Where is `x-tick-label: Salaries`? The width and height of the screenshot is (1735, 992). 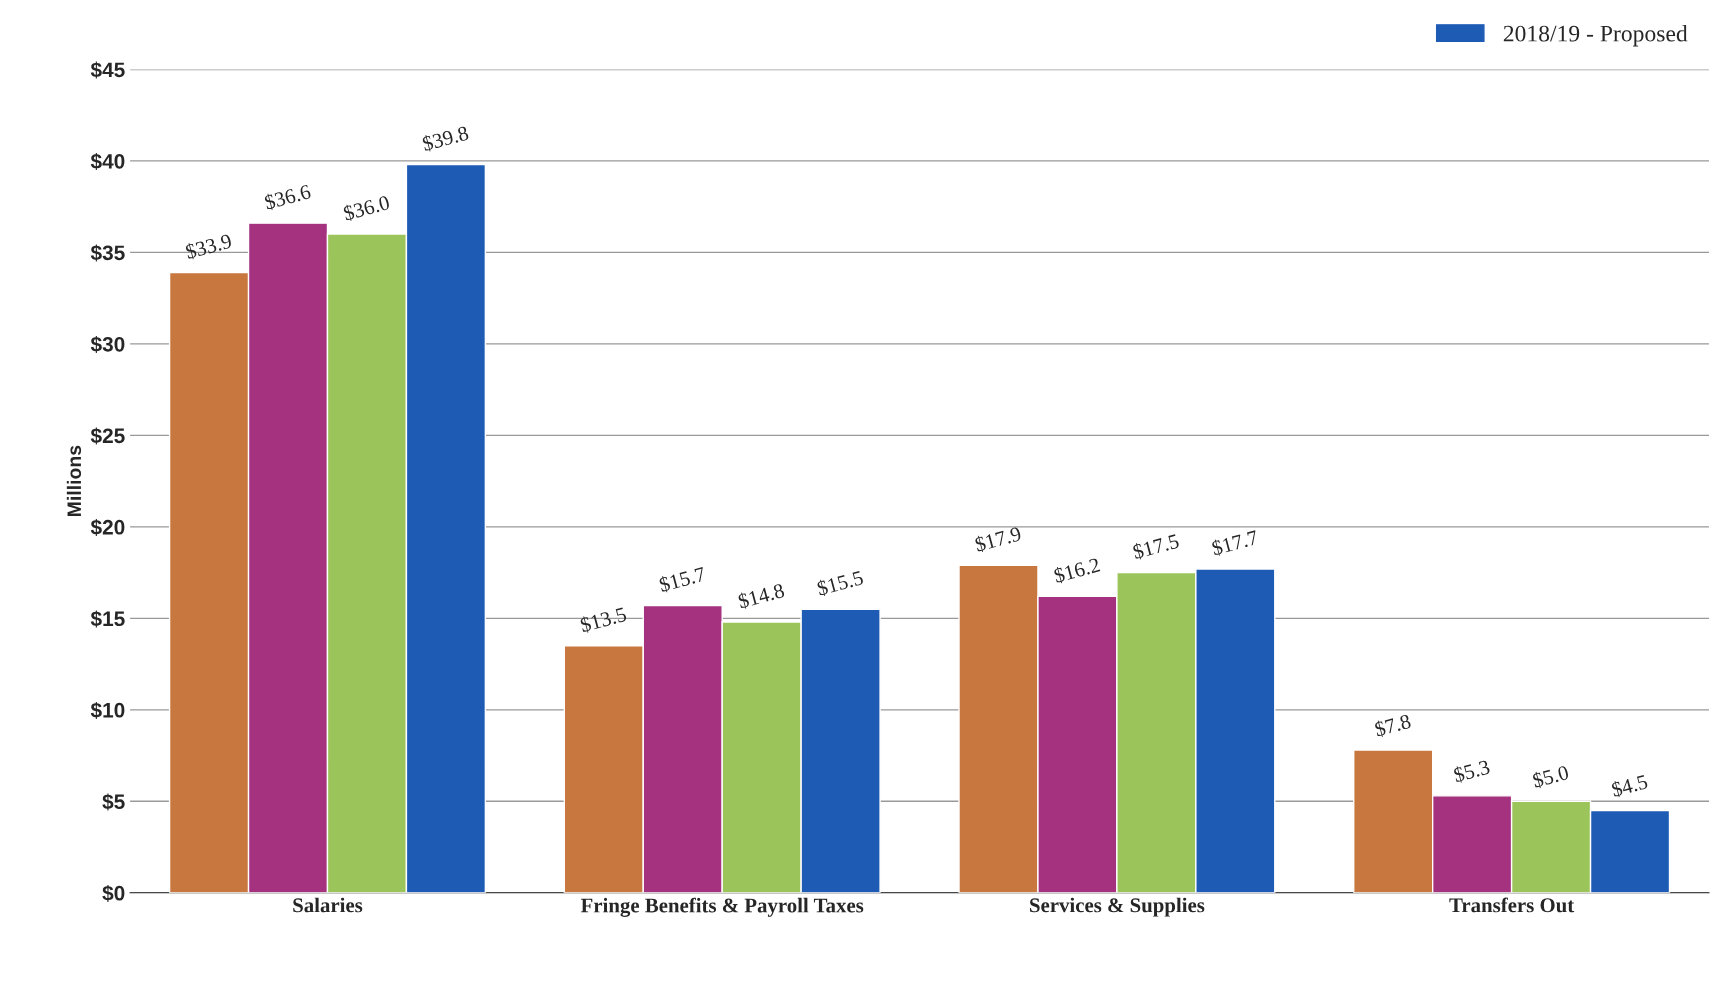
x-tick-label: Salaries is located at coordinates (328, 905).